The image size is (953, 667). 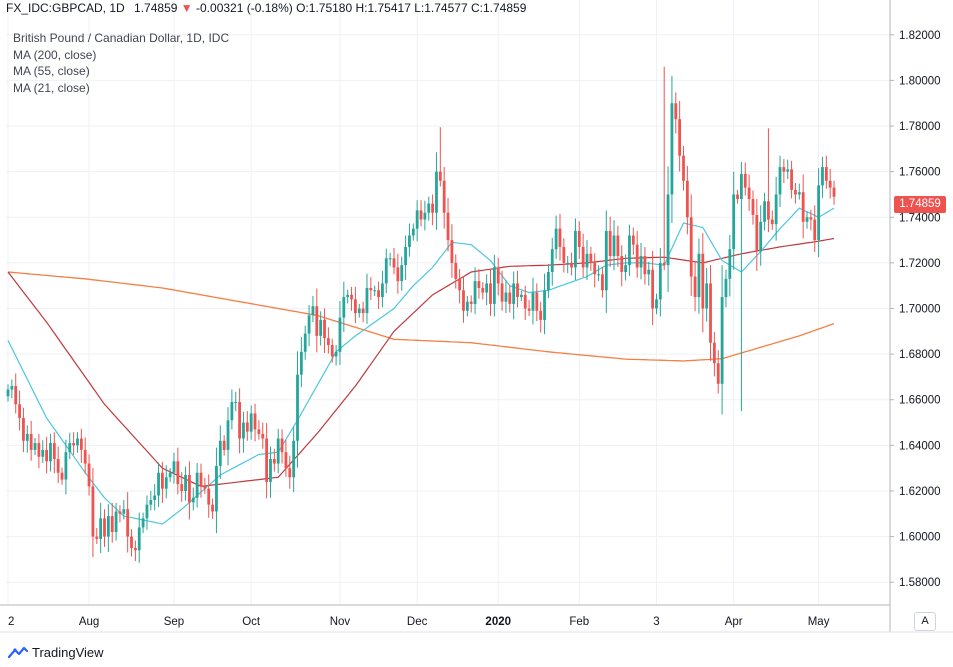 What do you see at coordinates (51, 71) in the screenshot?
I see `legend-item-ma55: MA (55, close)` at bounding box center [51, 71].